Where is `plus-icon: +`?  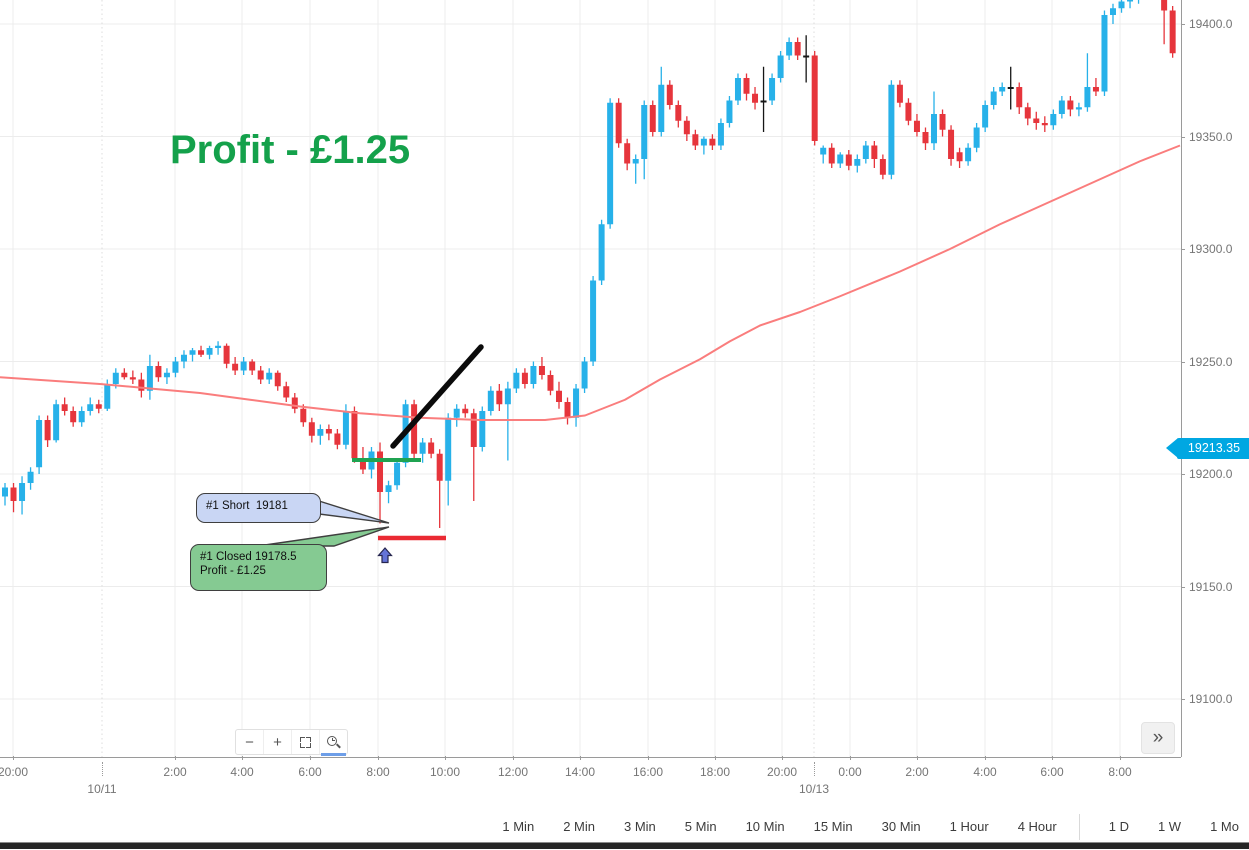 plus-icon: + is located at coordinates (277, 742).